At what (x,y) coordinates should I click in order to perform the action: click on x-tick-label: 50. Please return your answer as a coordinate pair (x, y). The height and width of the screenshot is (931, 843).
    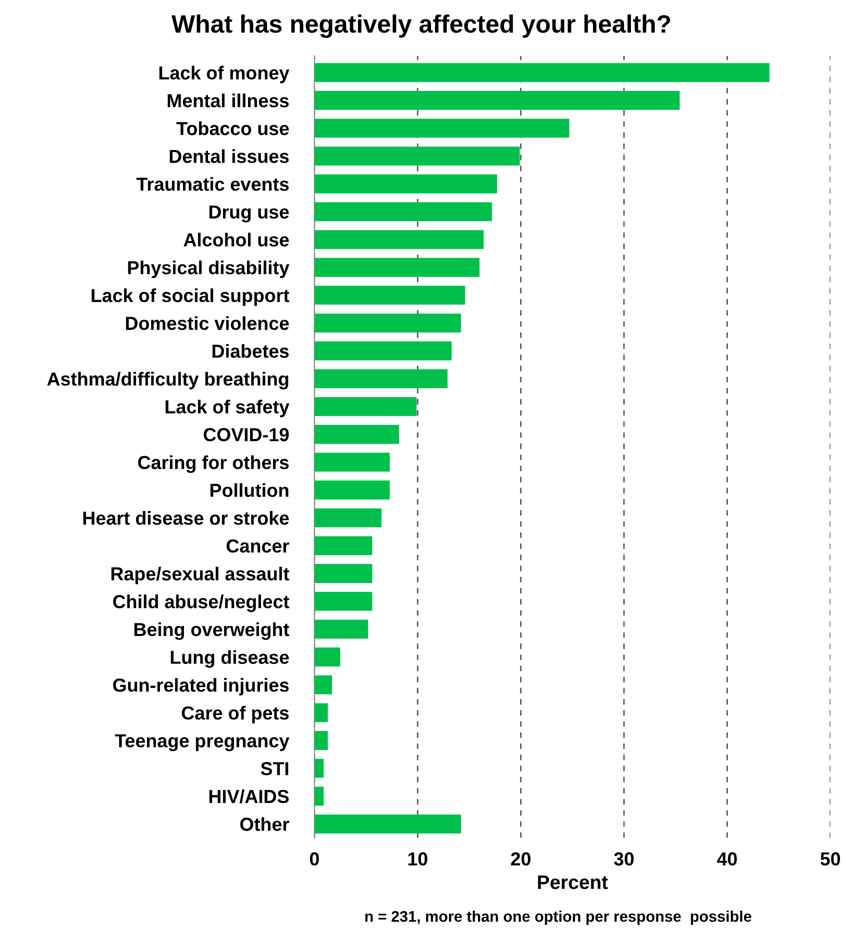
    Looking at the image, I should click on (830, 859).